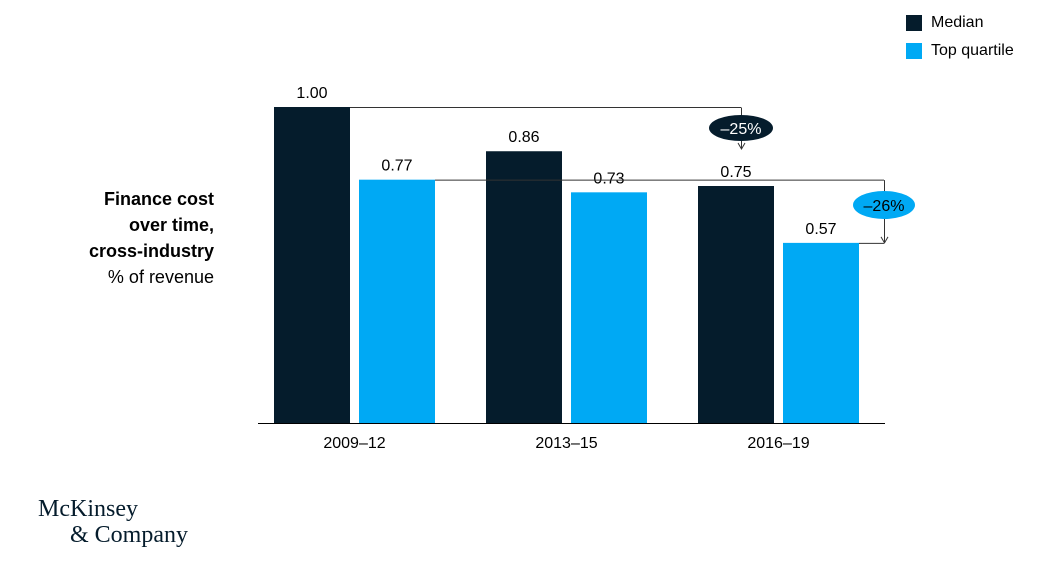 The height and width of the screenshot is (571, 1050). I want to click on change-label-top-quartile: –26%, so click(884, 206).